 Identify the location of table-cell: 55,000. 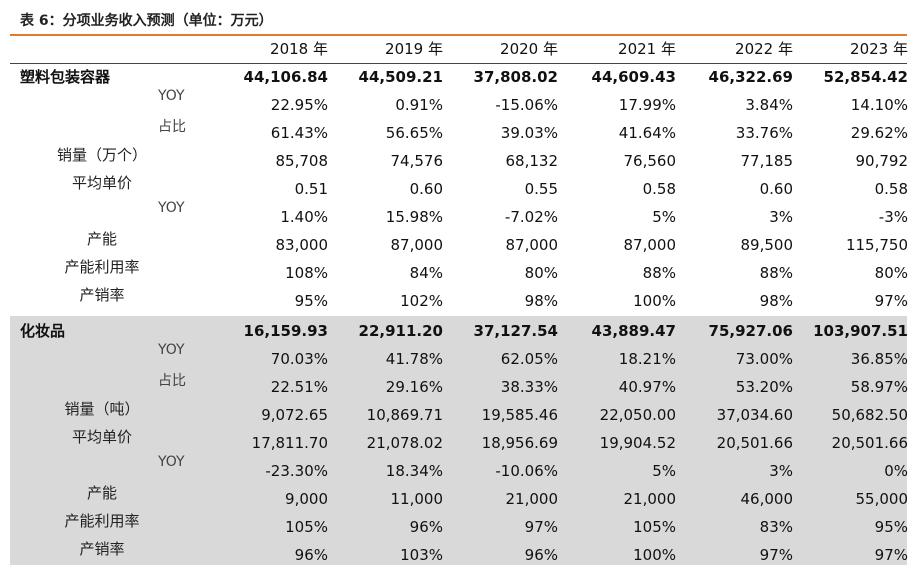
(882, 499).